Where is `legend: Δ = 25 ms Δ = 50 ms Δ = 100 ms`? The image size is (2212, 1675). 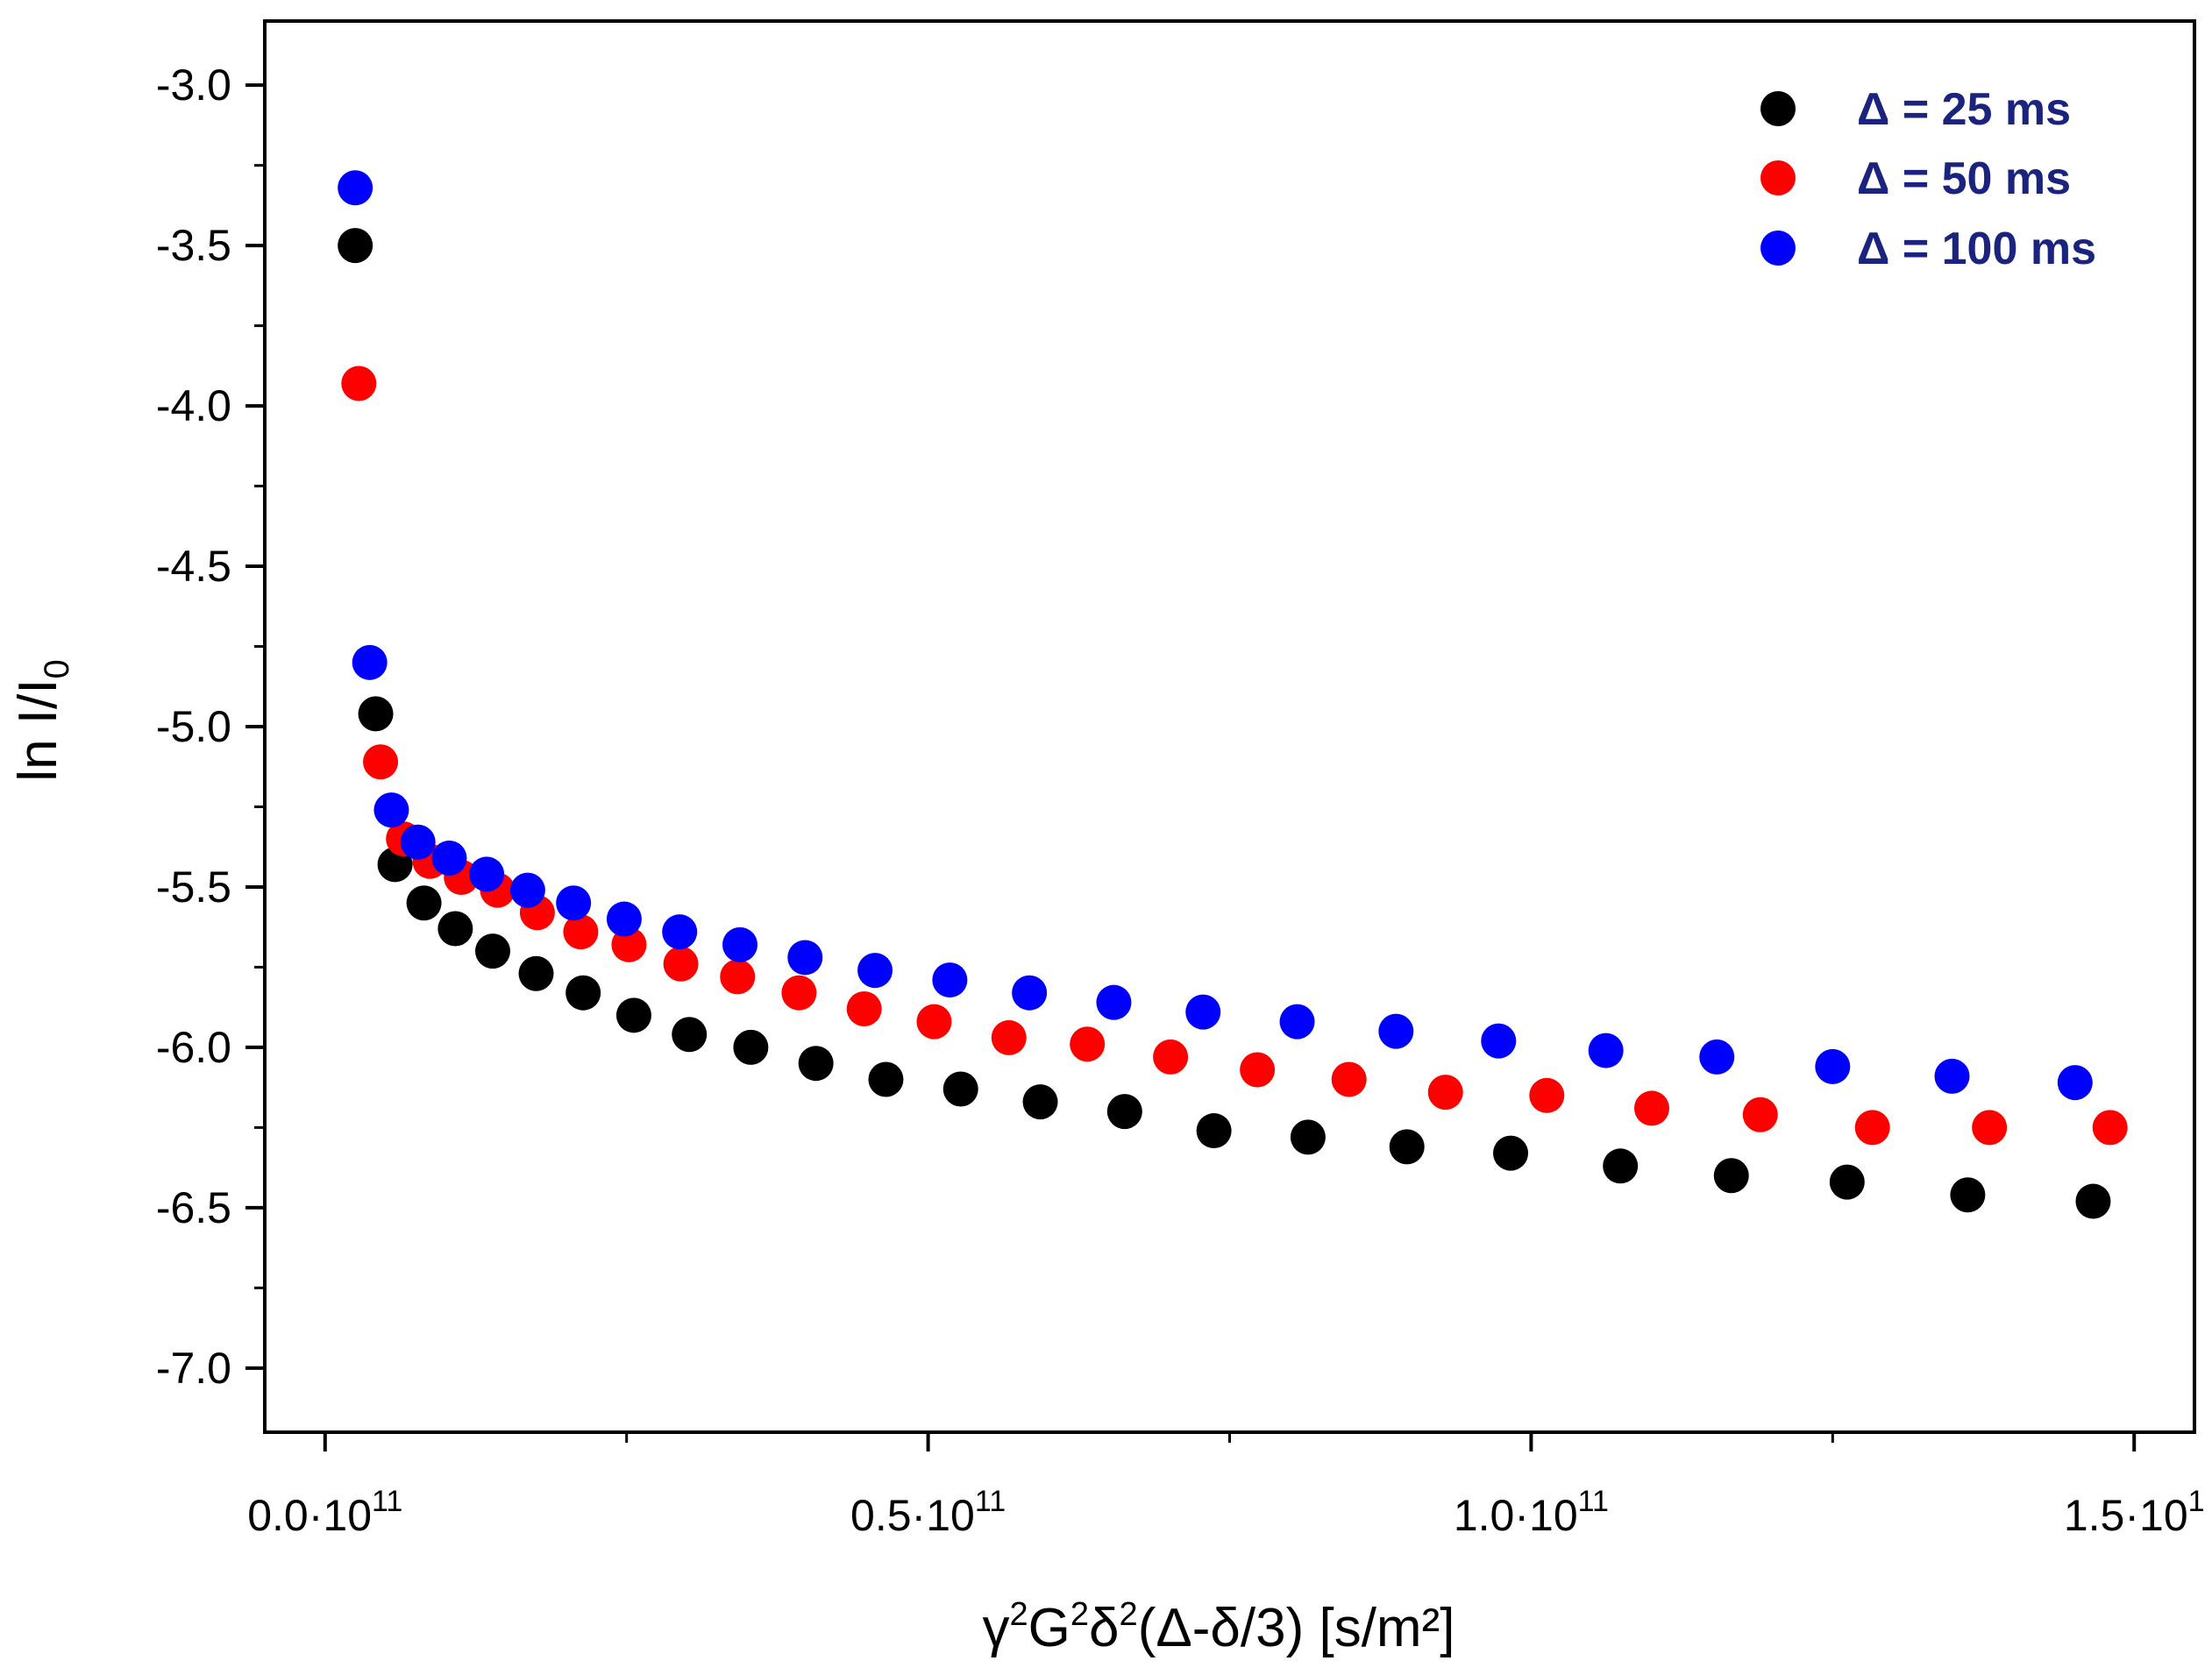 legend: Δ = 25 ms Δ = 50 ms Δ = 100 ms is located at coordinates (1928, 179).